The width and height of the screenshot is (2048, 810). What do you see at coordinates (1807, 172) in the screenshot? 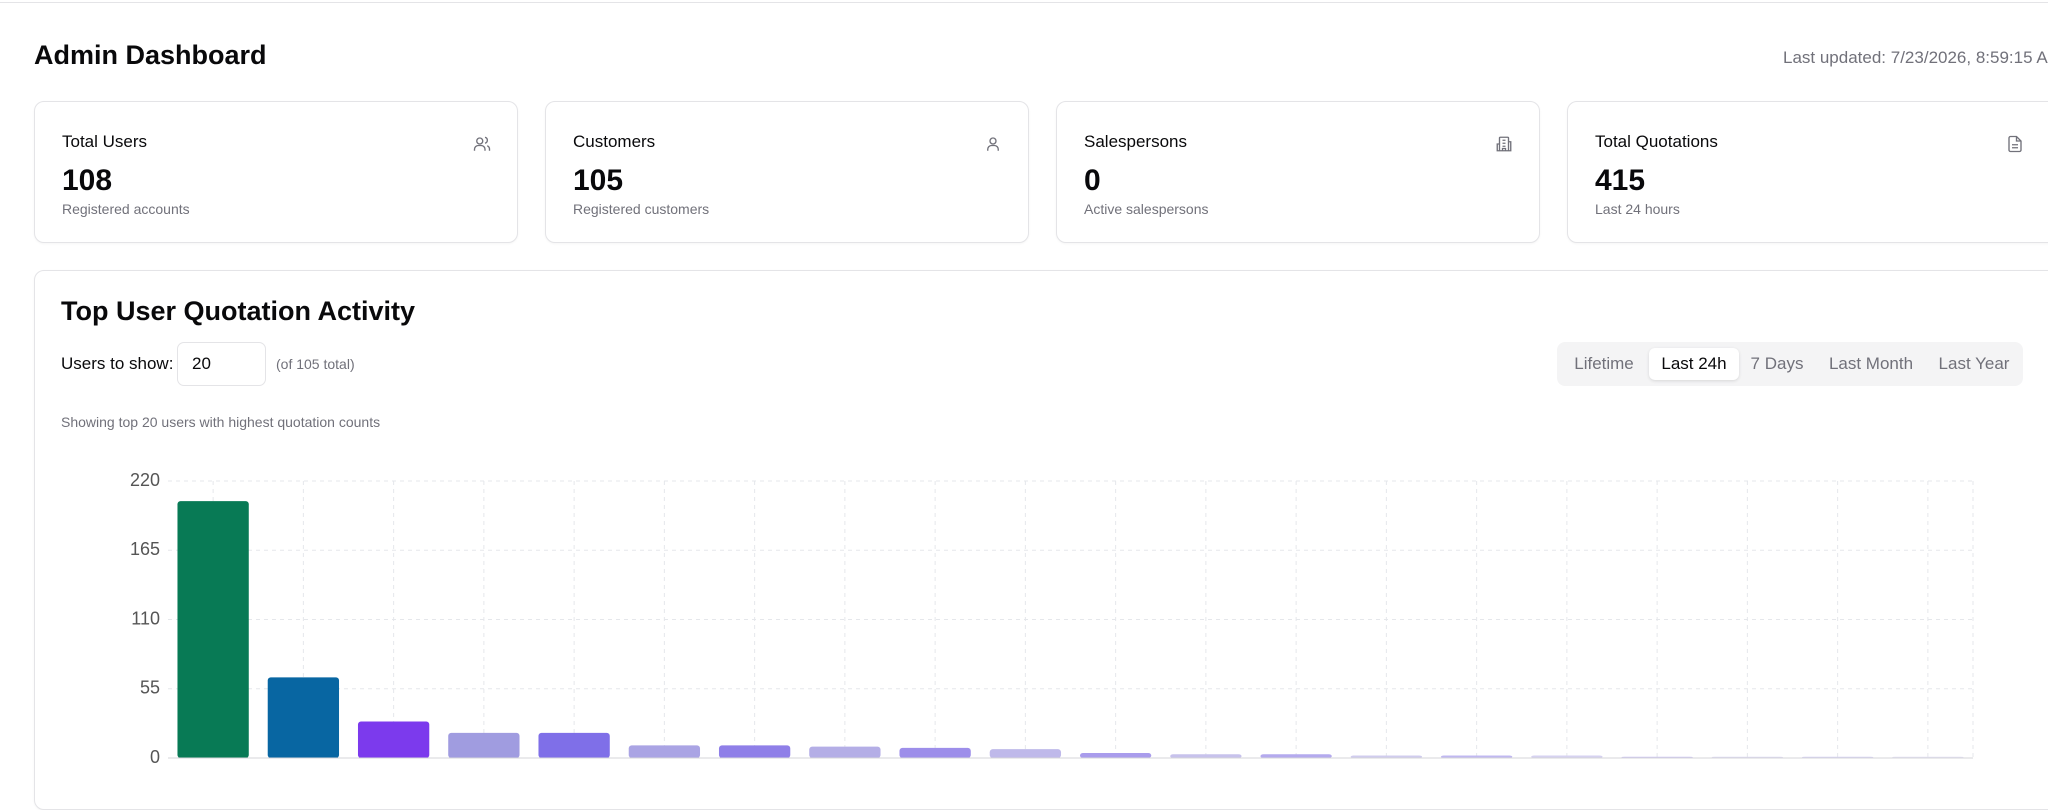
I see `stat-card: Total Quotations 415 Last 24 hours` at bounding box center [1807, 172].